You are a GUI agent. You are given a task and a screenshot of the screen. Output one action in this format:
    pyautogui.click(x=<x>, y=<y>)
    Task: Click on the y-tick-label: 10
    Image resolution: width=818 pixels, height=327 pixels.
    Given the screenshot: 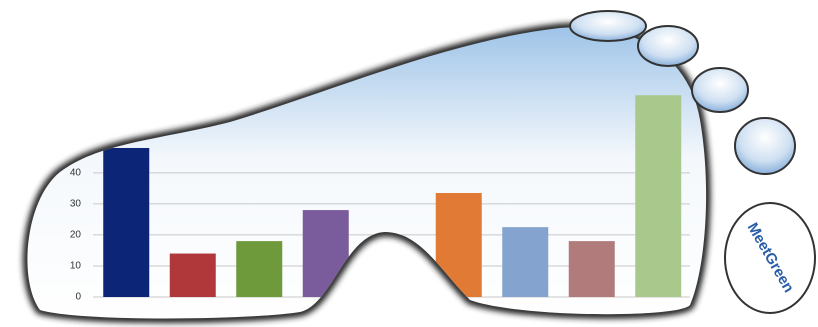 What is the action you would take?
    pyautogui.click(x=76, y=266)
    